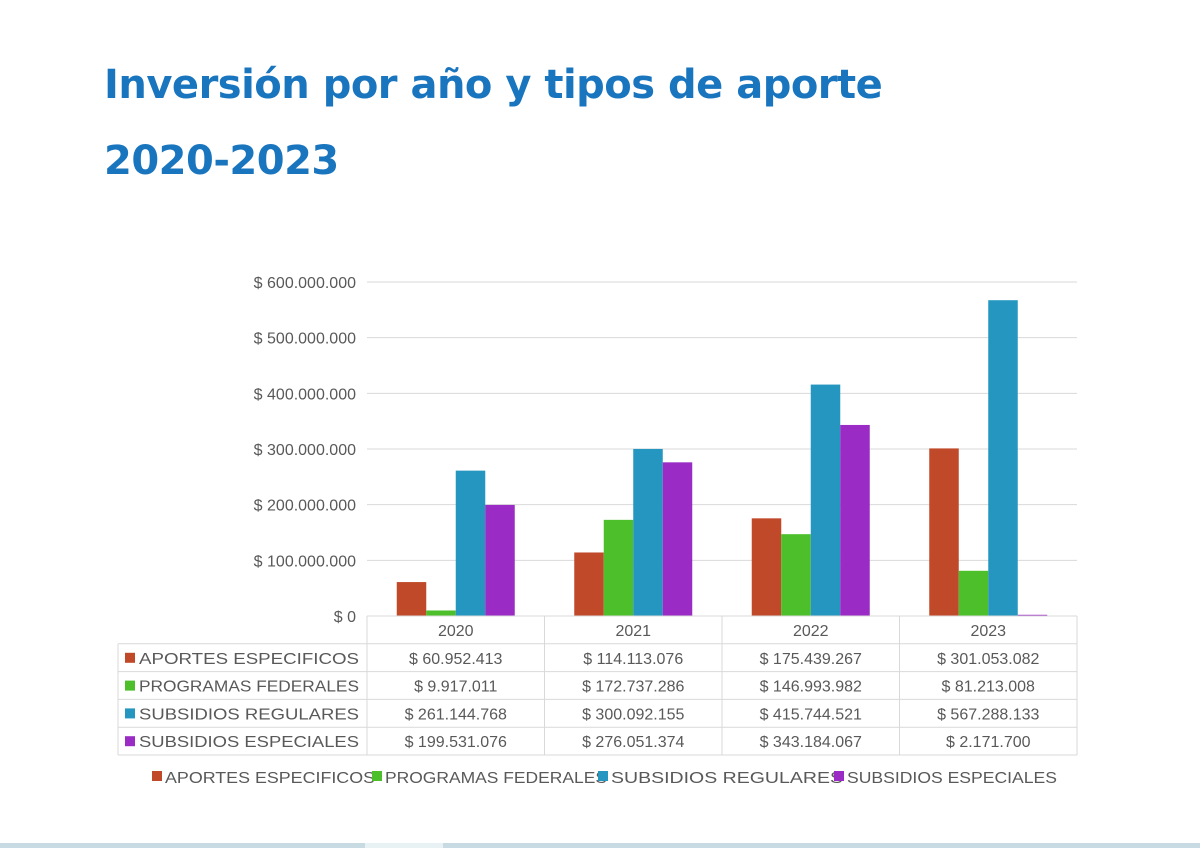 The height and width of the screenshot is (848, 1200). What do you see at coordinates (456, 631) in the screenshot?
I see `x-tick-label: 2020` at bounding box center [456, 631].